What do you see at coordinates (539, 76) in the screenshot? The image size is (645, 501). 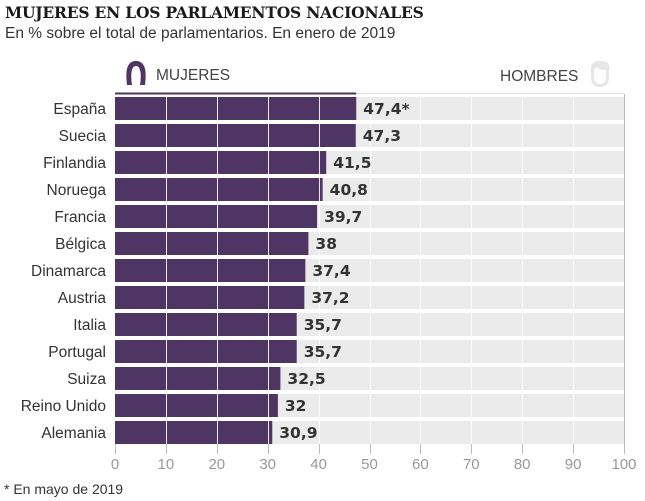 I see `legend-men-label: HOMBRES` at bounding box center [539, 76].